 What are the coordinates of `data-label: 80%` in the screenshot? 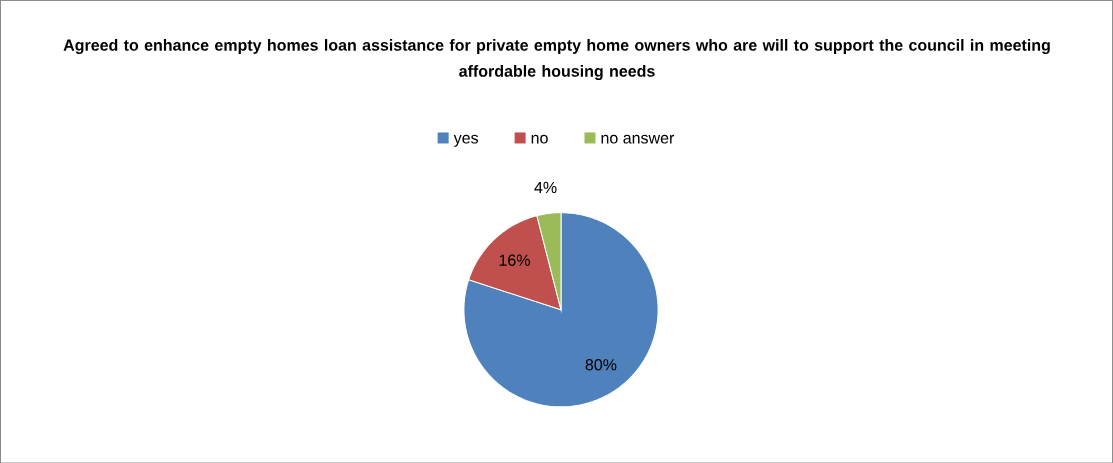 It's located at (601, 364).